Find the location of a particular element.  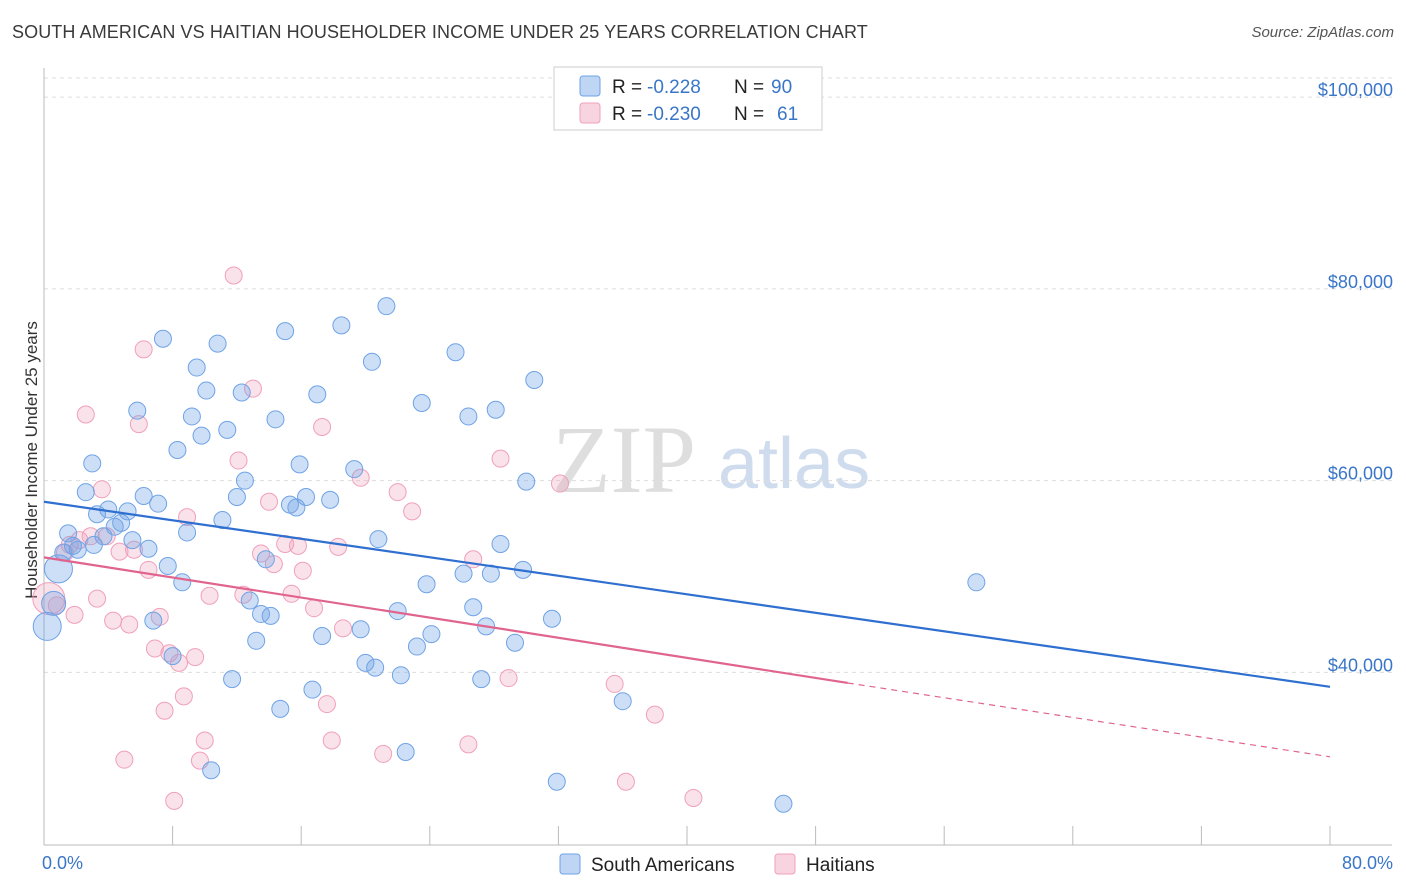

y-tick-label: $80,000 is located at coordinates (1360, 282).